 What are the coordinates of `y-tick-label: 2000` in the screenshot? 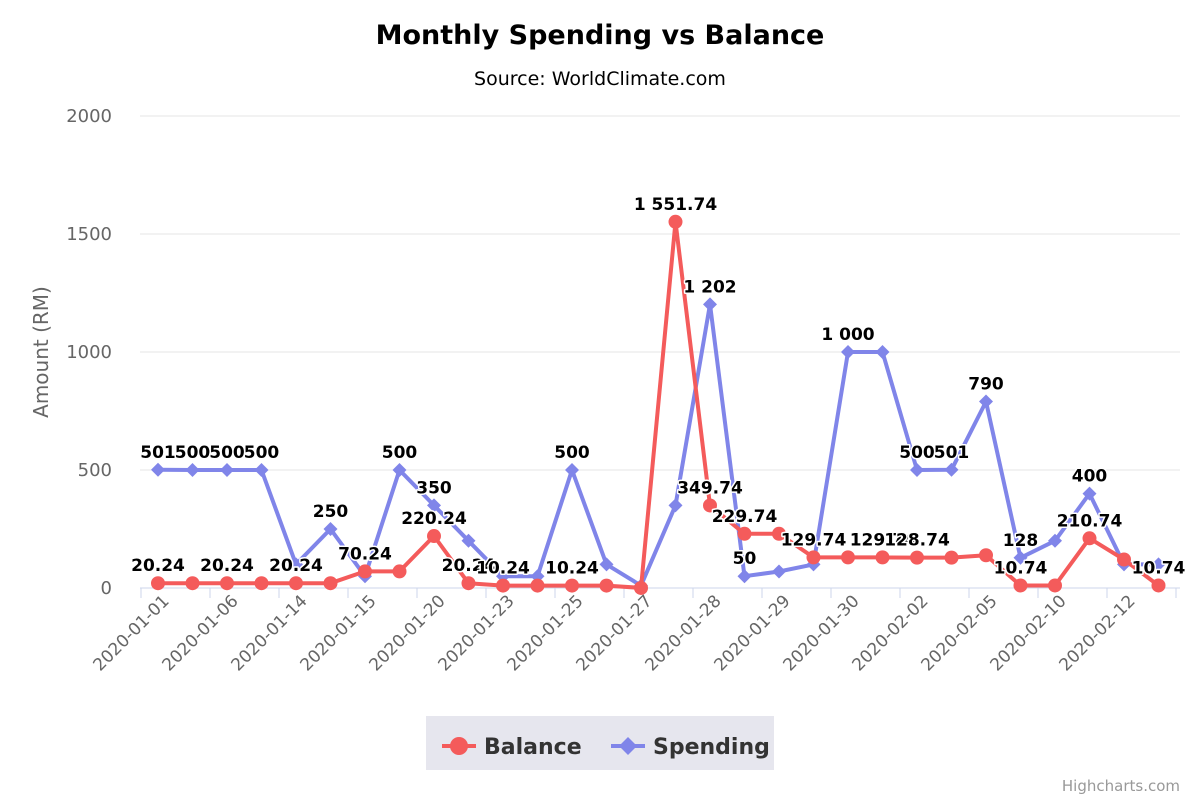 It's located at (89, 116).